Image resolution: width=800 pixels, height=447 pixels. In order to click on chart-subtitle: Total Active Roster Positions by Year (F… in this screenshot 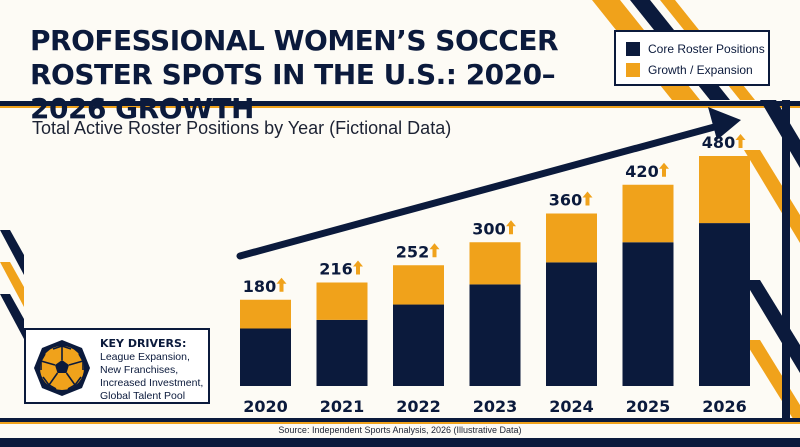, I will do `click(242, 128)`.